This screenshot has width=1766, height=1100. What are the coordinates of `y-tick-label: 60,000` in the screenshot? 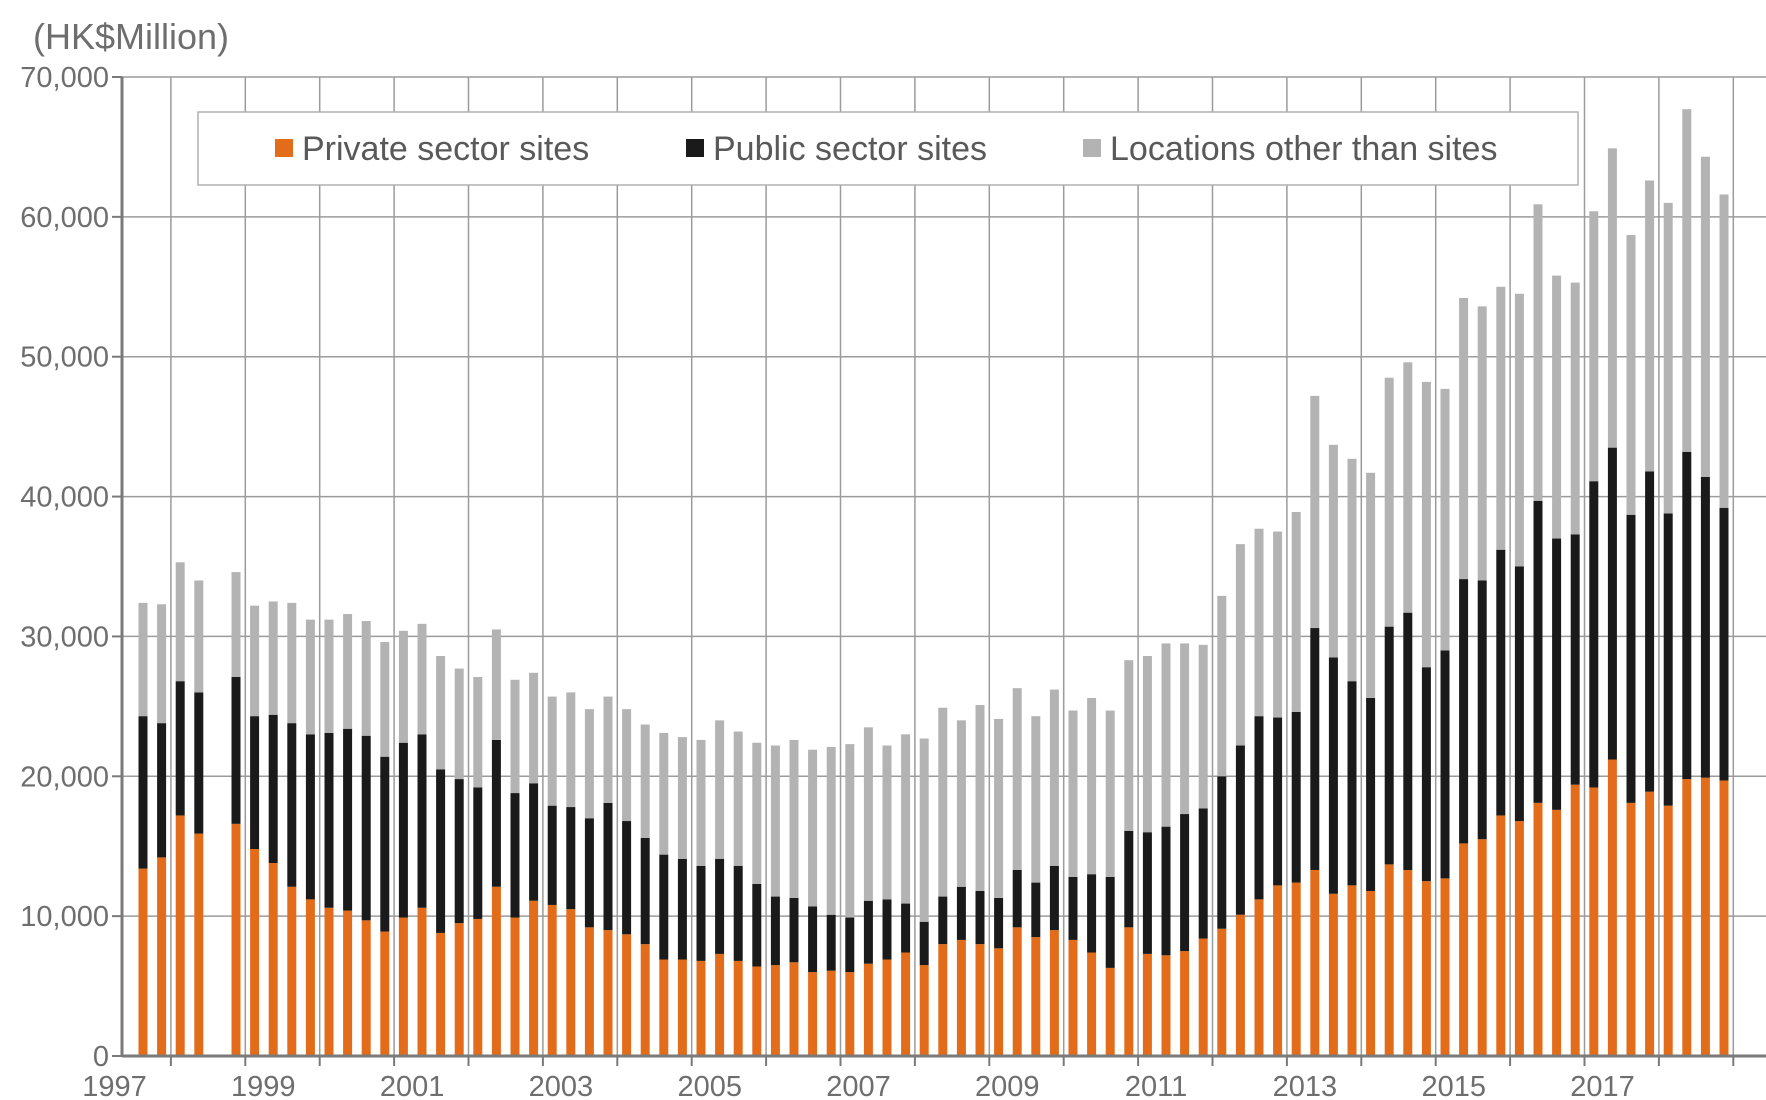 It's located at (64, 218).